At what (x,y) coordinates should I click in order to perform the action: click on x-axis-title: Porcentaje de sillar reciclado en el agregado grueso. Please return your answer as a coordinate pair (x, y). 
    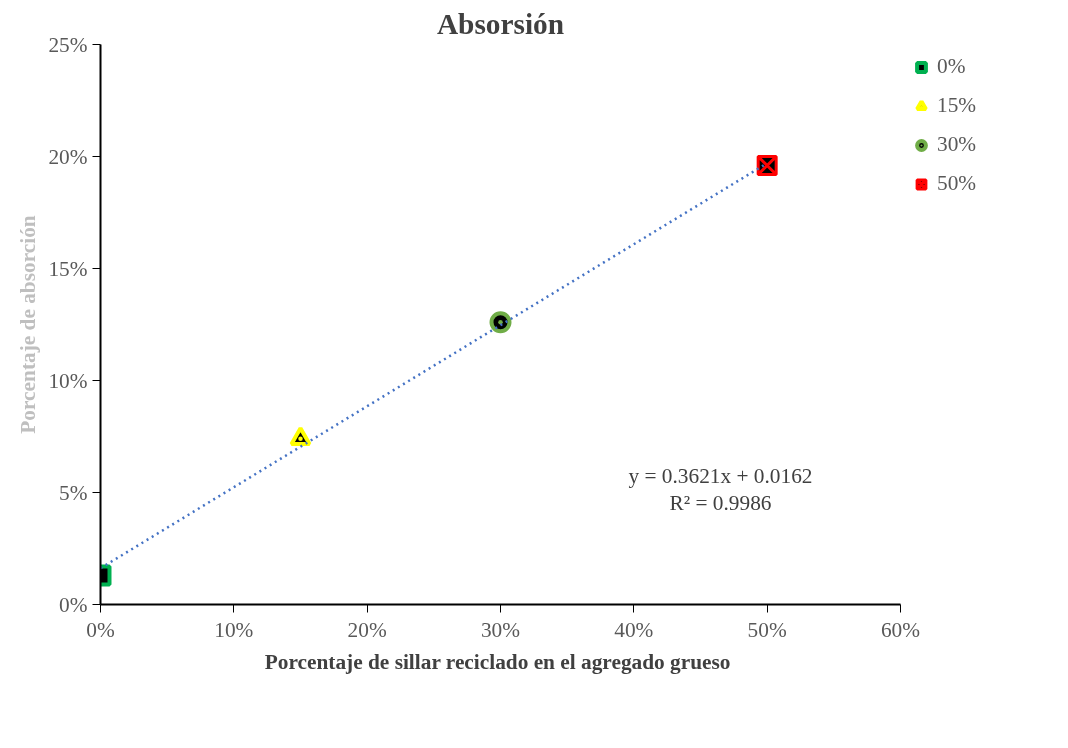
    Looking at the image, I should click on (497, 661).